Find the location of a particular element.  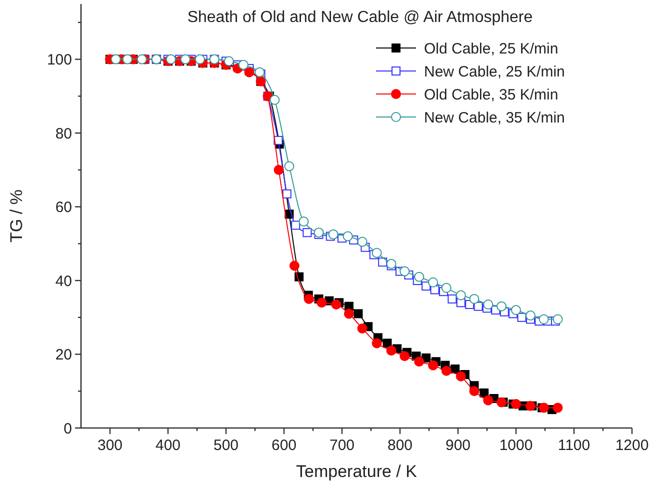

y-tick-label: 20 is located at coordinates (63, 355).